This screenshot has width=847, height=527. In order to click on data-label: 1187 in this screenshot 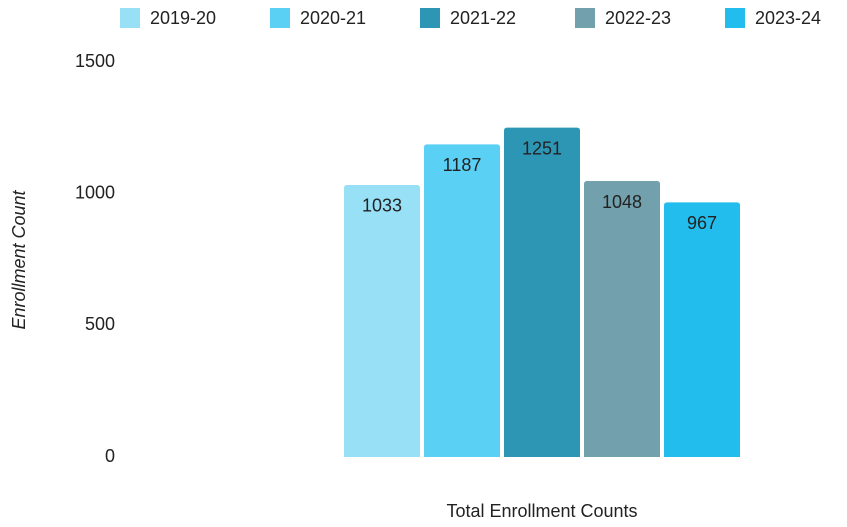, I will do `click(462, 165)`.